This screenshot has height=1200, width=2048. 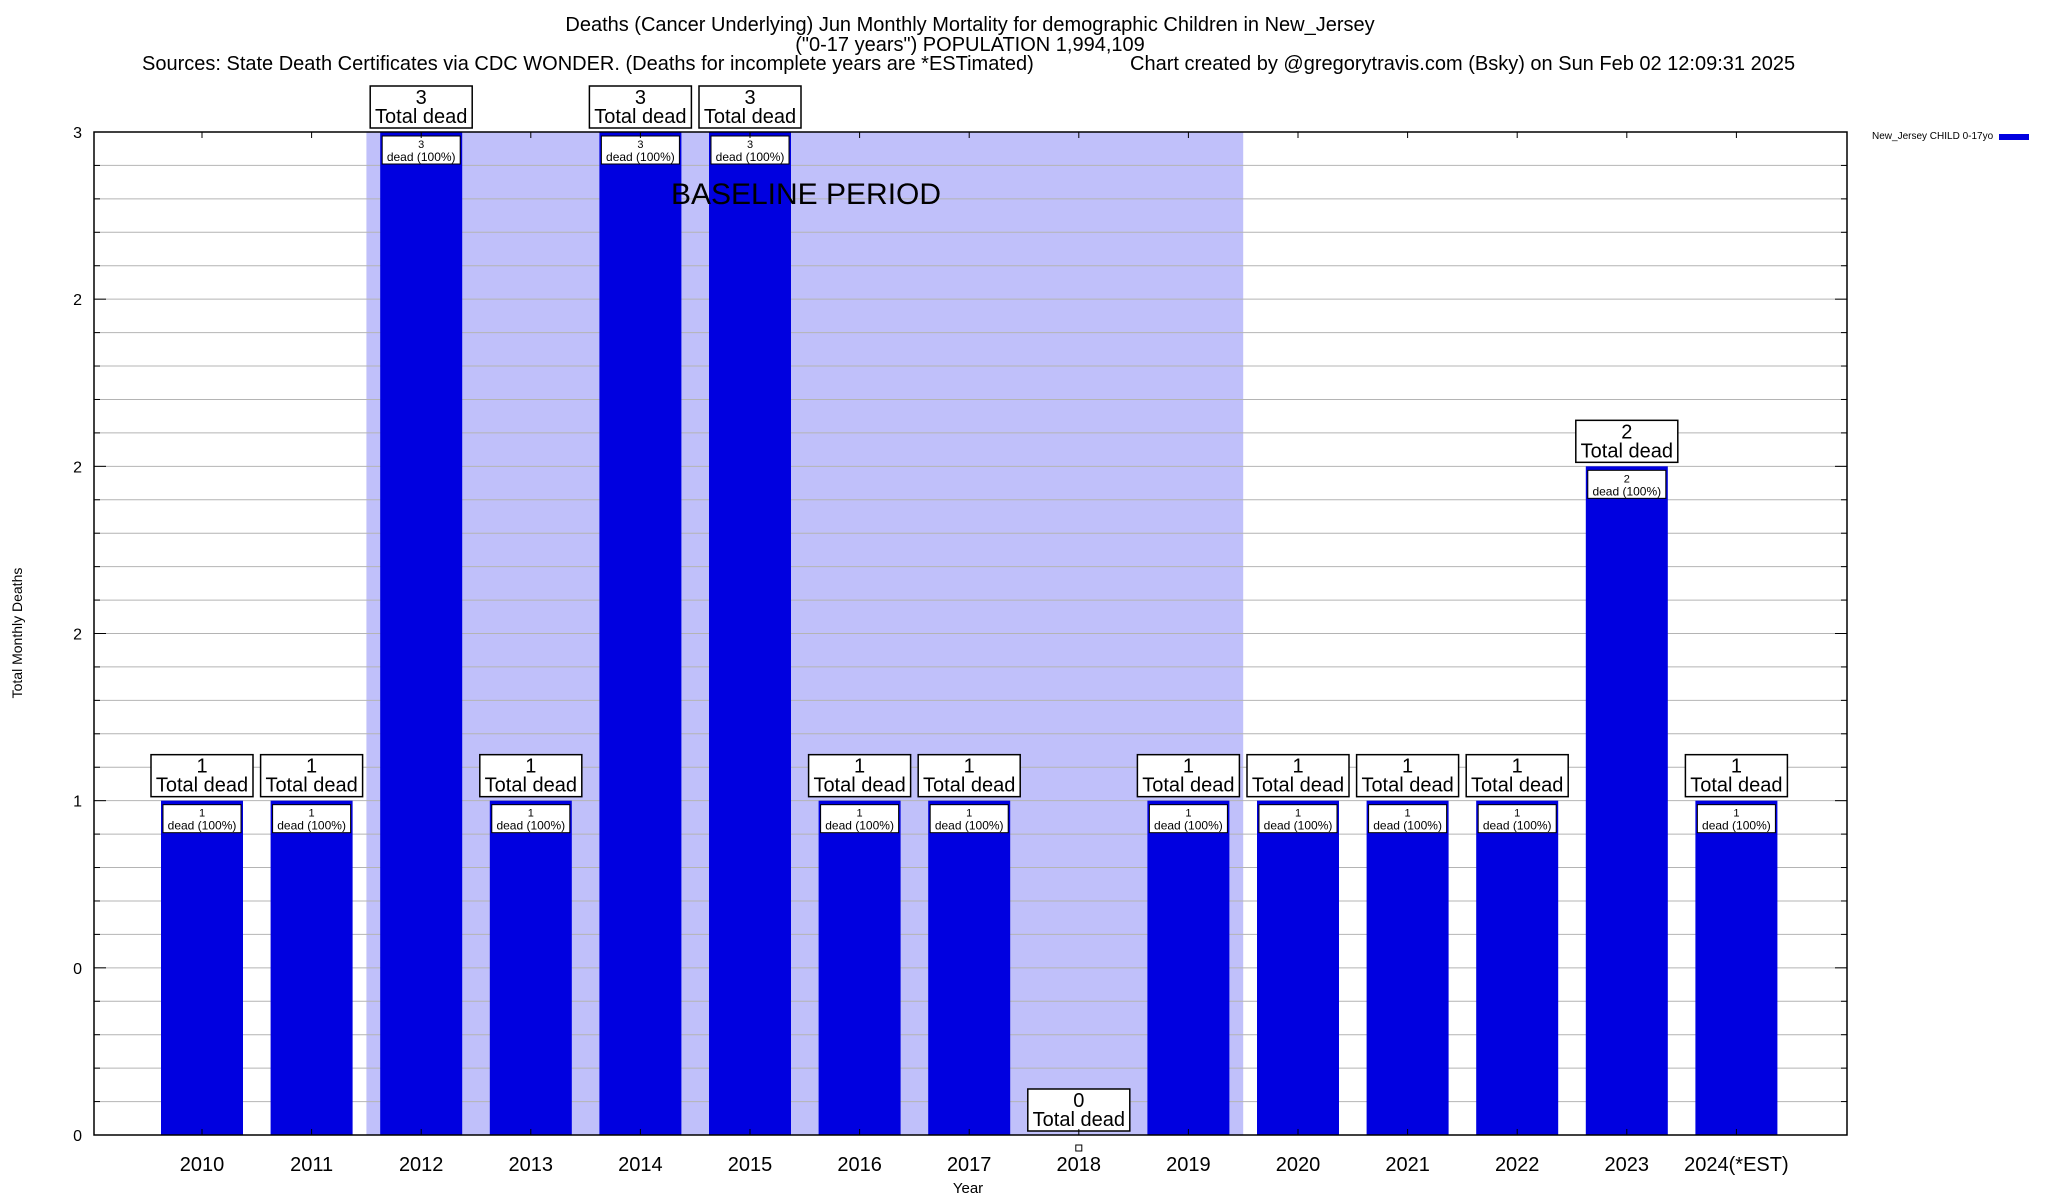 What do you see at coordinates (750, 1165) in the screenshot?
I see `x-tick-label: 2015` at bounding box center [750, 1165].